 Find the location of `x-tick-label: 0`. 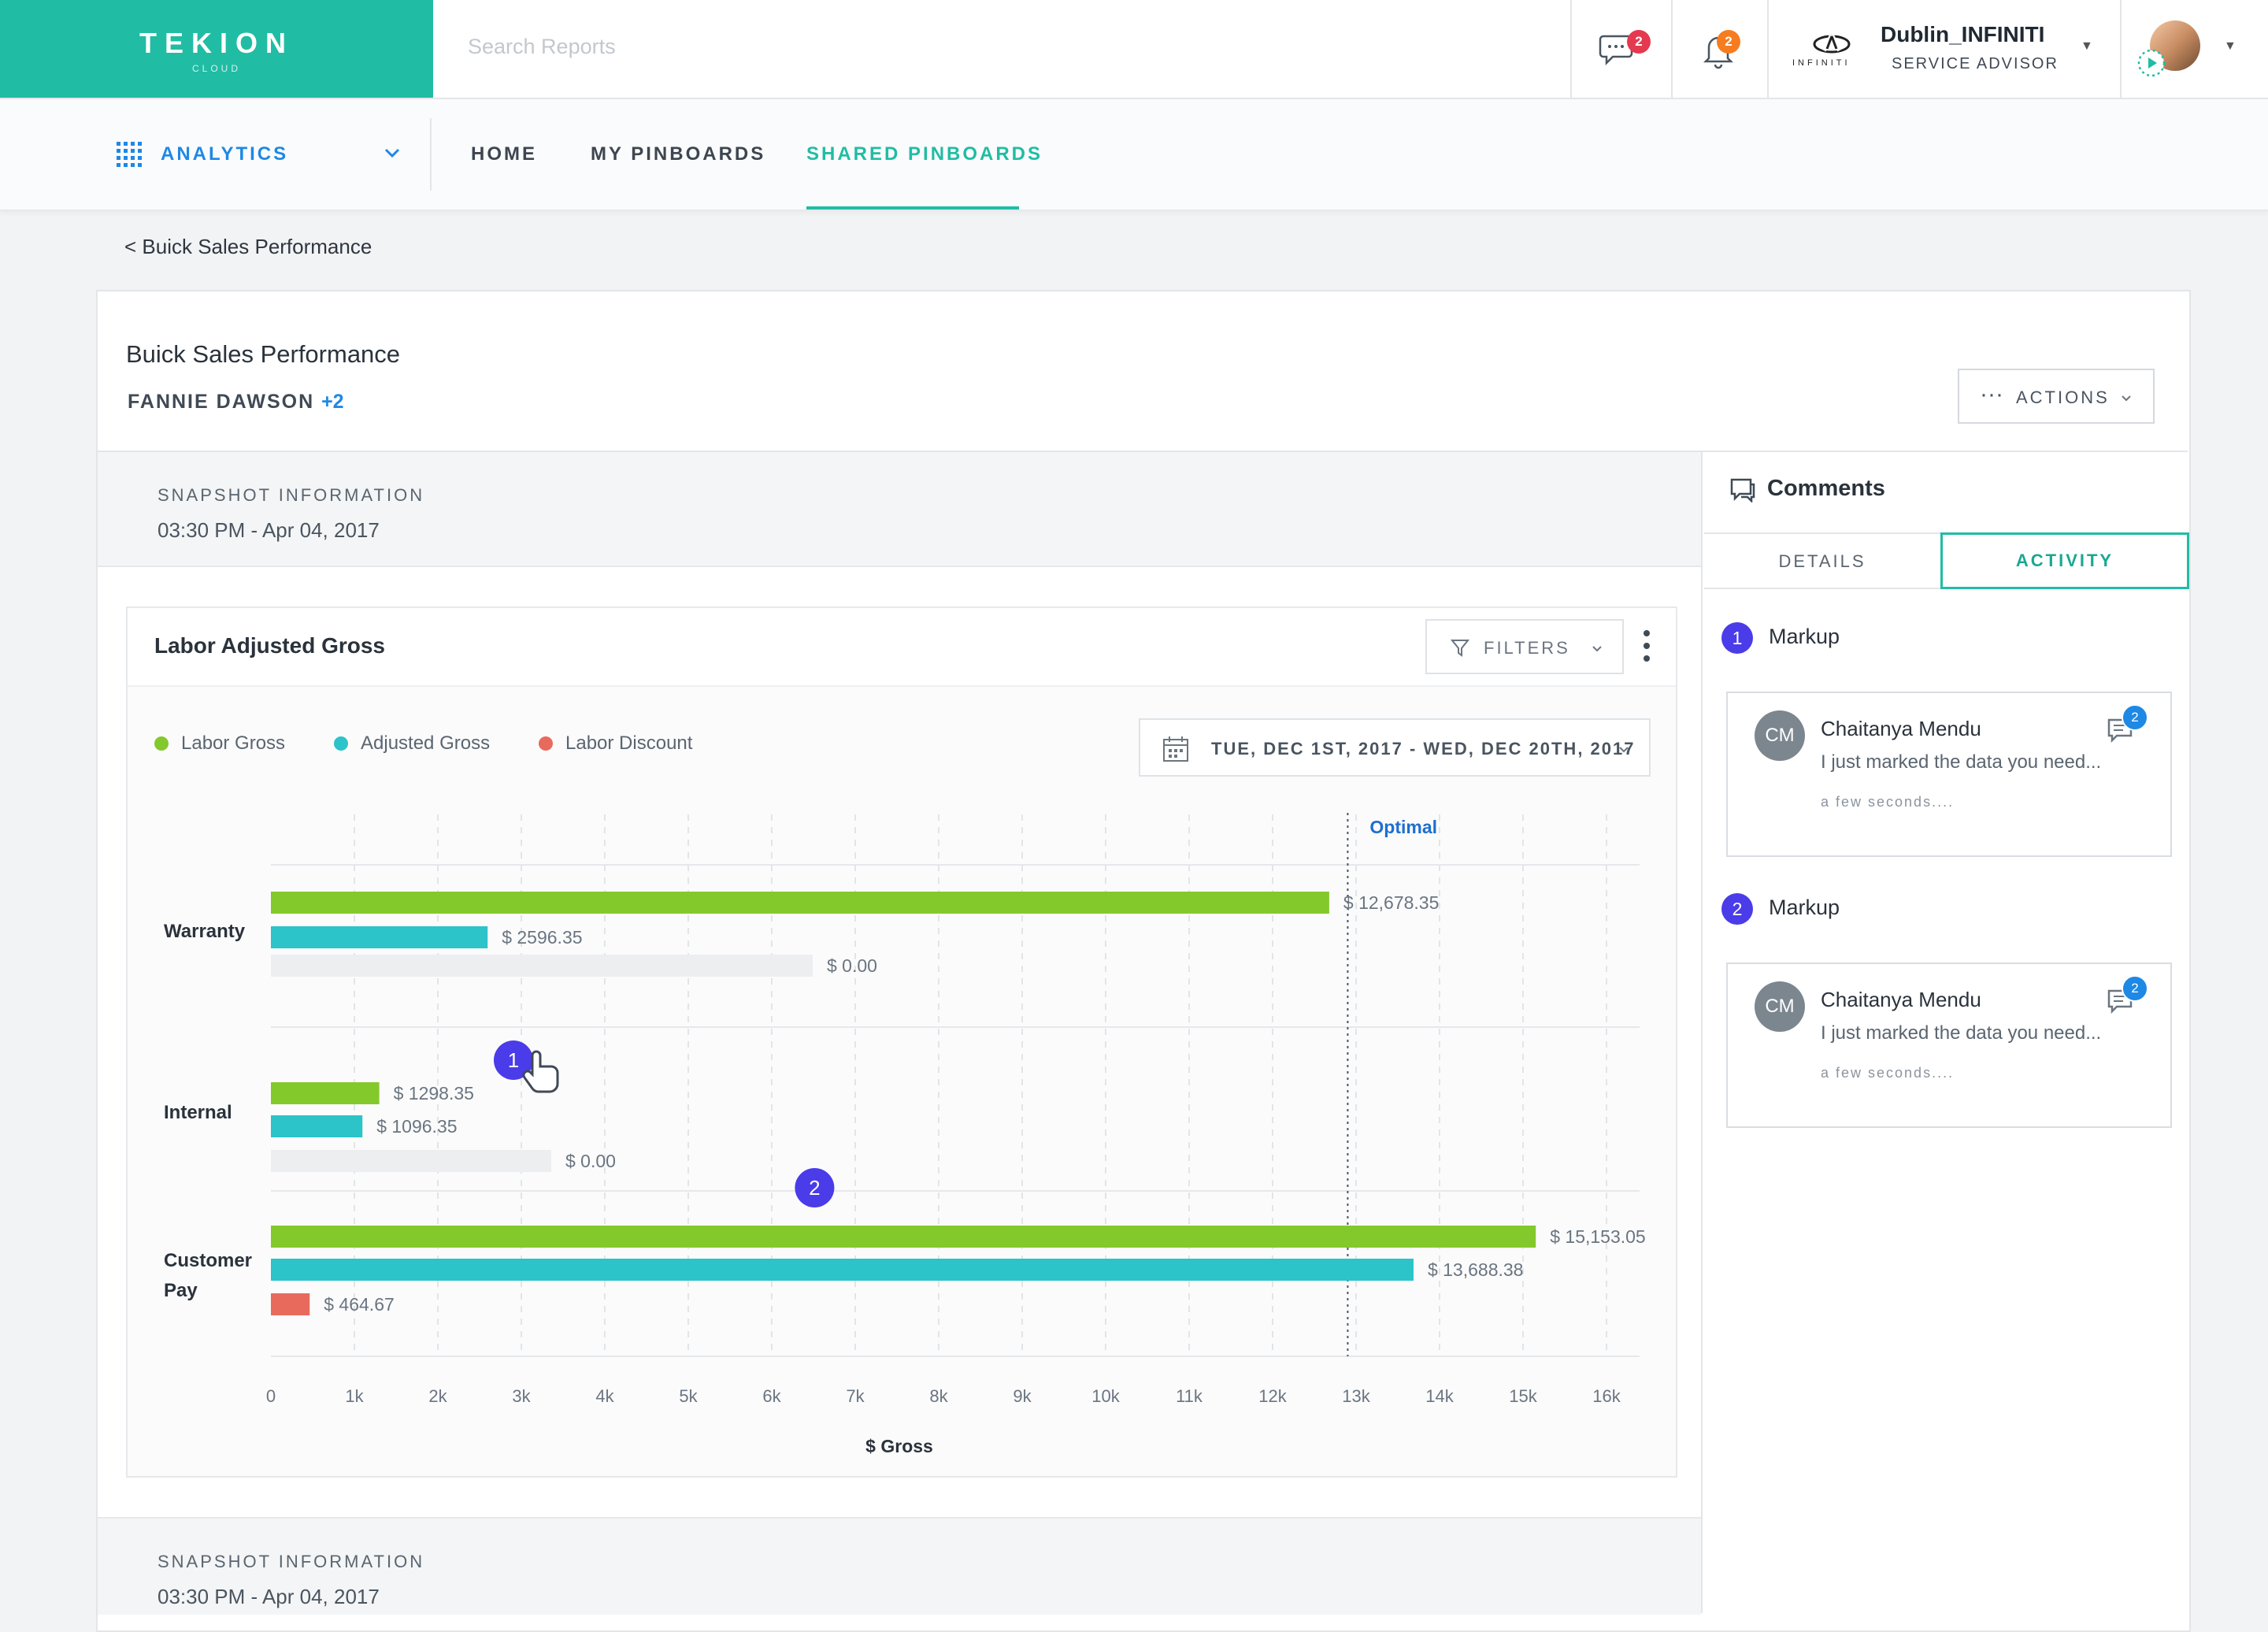

x-tick-label: 0 is located at coordinates (271, 1396).